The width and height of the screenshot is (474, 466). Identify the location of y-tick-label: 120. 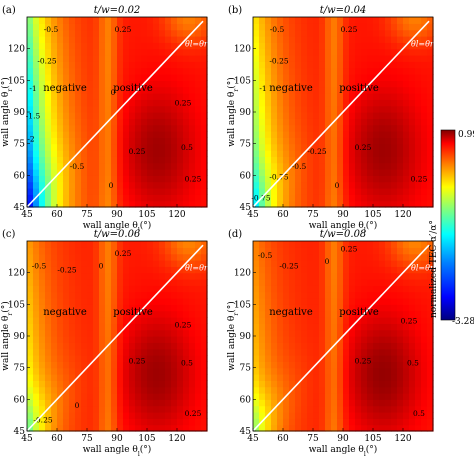
(16, 274).